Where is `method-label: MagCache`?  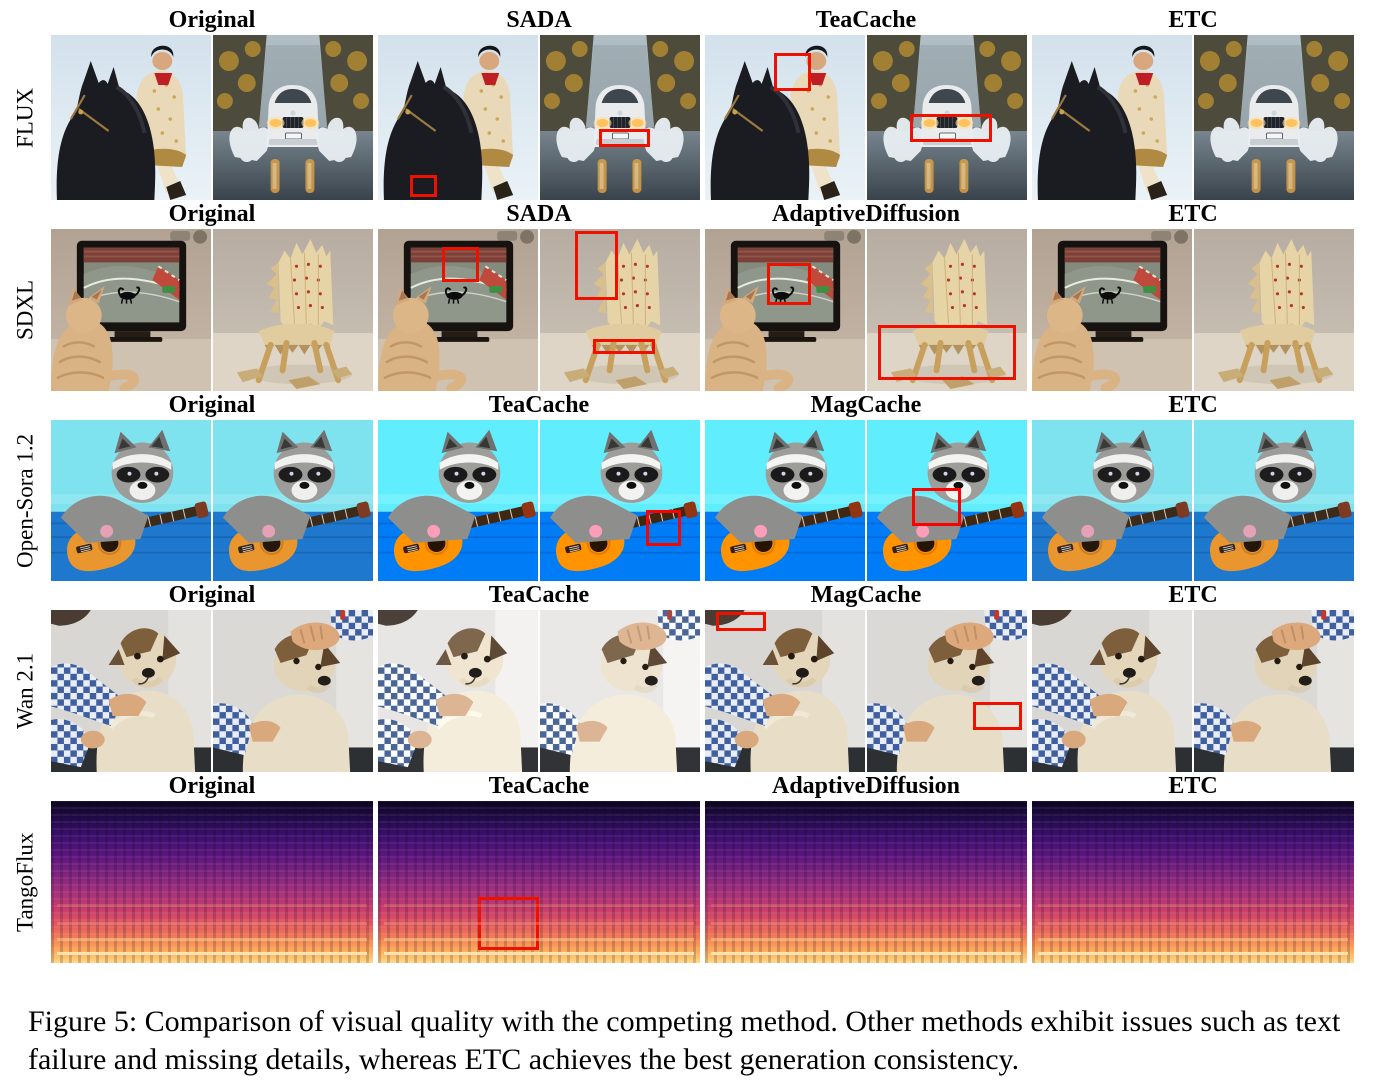
method-label: MagCache is located at coordinates (866, 405).